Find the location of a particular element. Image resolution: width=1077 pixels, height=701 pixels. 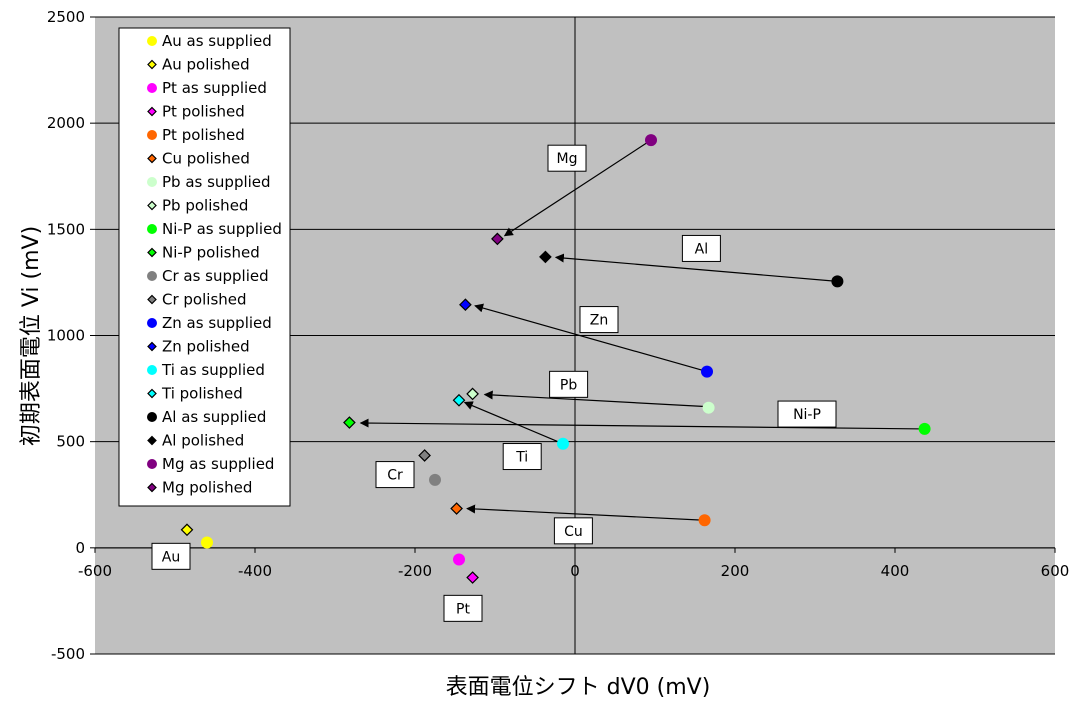

x-axis-title: 表面電位シフト dV0 (mV) is located at coordinates (578, 687).